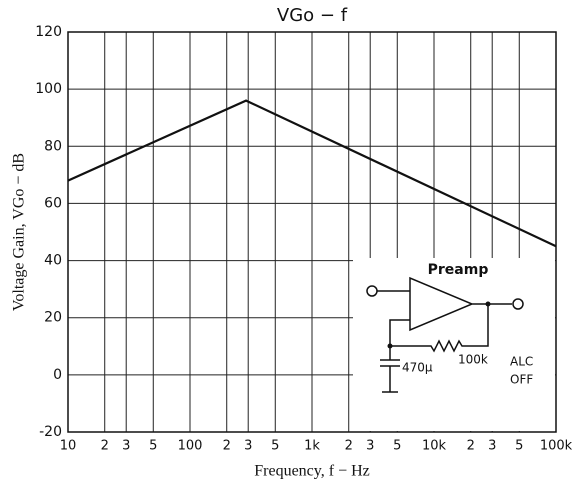 The height and width of the screenshot is (490, 574). I want to click on circuit-inset: Preamp 100k 470μ ALC OFF, so click(454, 344).